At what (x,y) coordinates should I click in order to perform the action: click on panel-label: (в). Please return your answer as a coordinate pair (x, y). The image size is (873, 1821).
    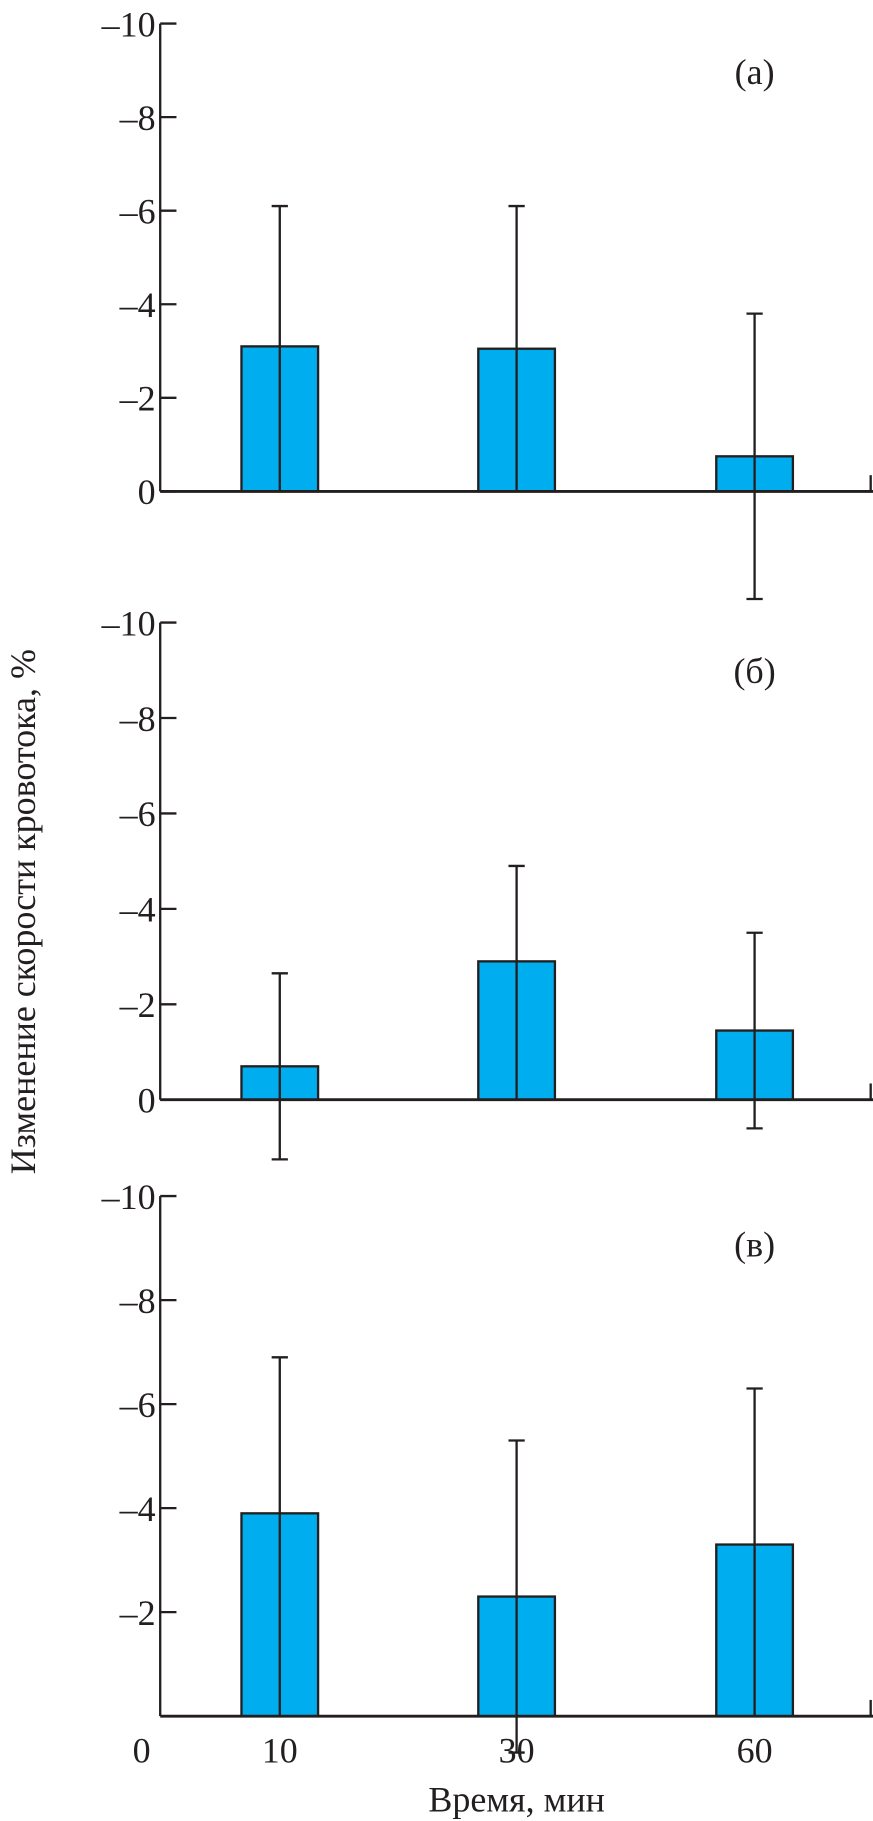
    Looking at the image, I should click on (754, 1244).